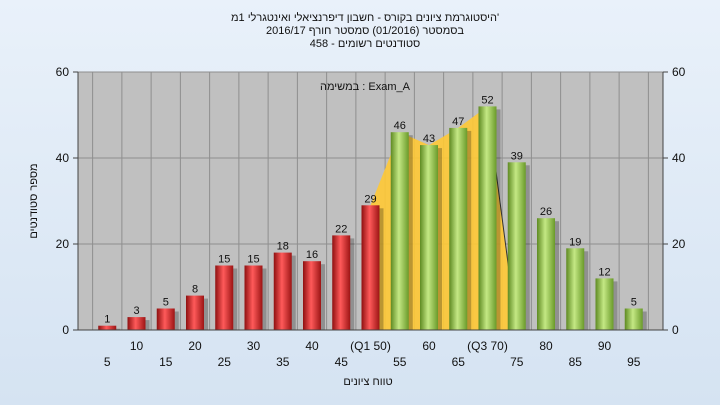 This screenshot has width=720, height=405. I want to click on bar-value-label: 18, so click(283, 247).